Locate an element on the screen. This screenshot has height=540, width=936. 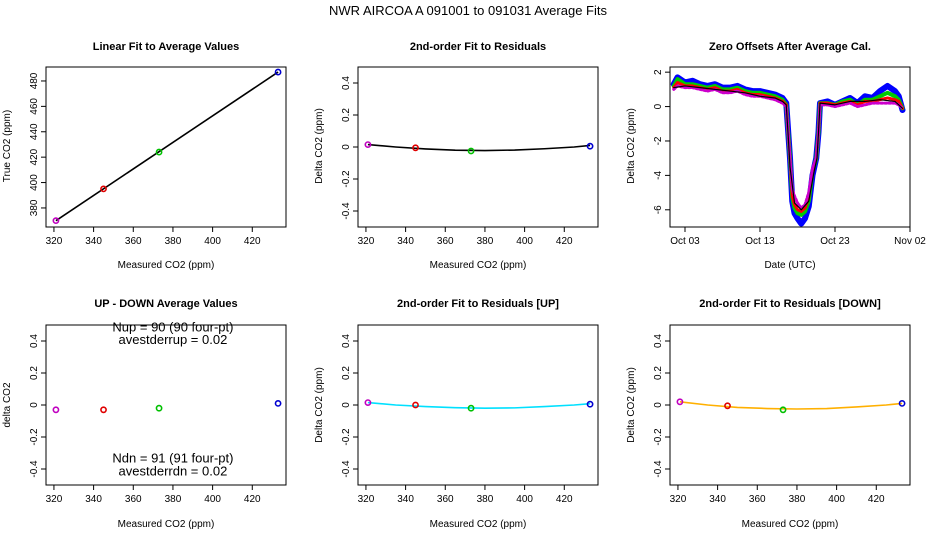
series-line-magenta is located at coordinates (788, 147).